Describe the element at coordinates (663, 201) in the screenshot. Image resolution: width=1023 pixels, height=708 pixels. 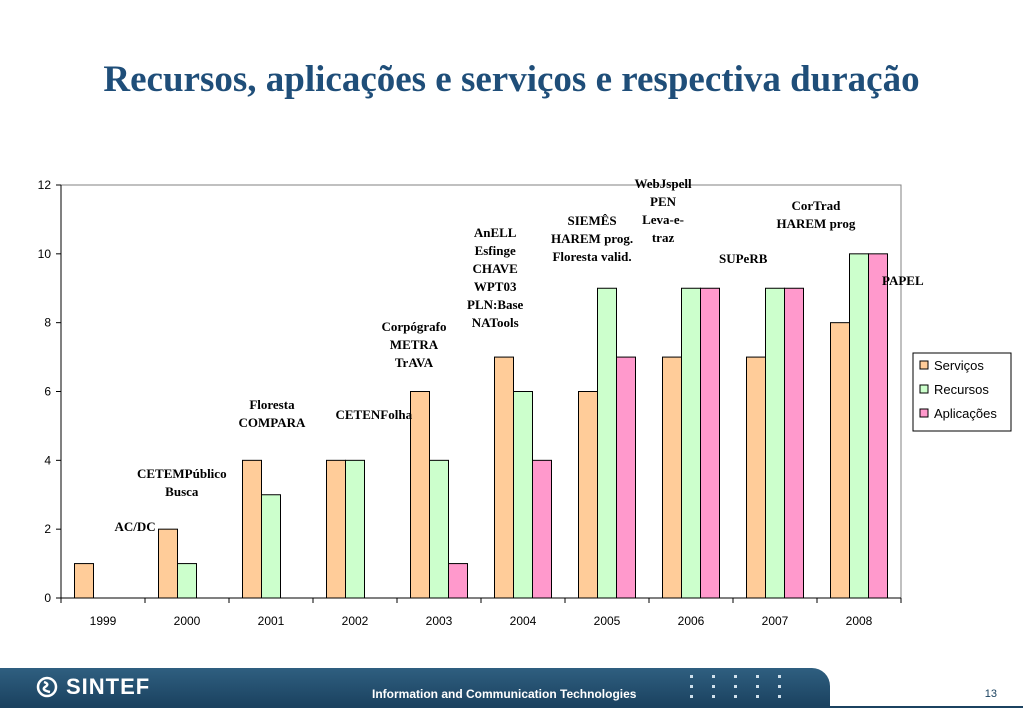
I see `annotation-line: PEN` at that location.